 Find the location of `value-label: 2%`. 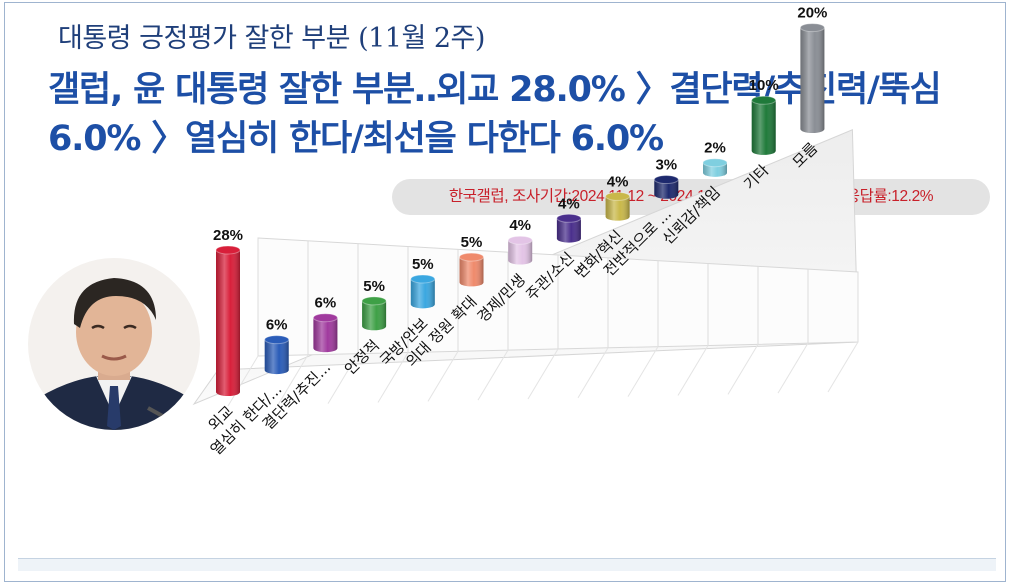

value-label: 2% is located at coordinates (715, 148).